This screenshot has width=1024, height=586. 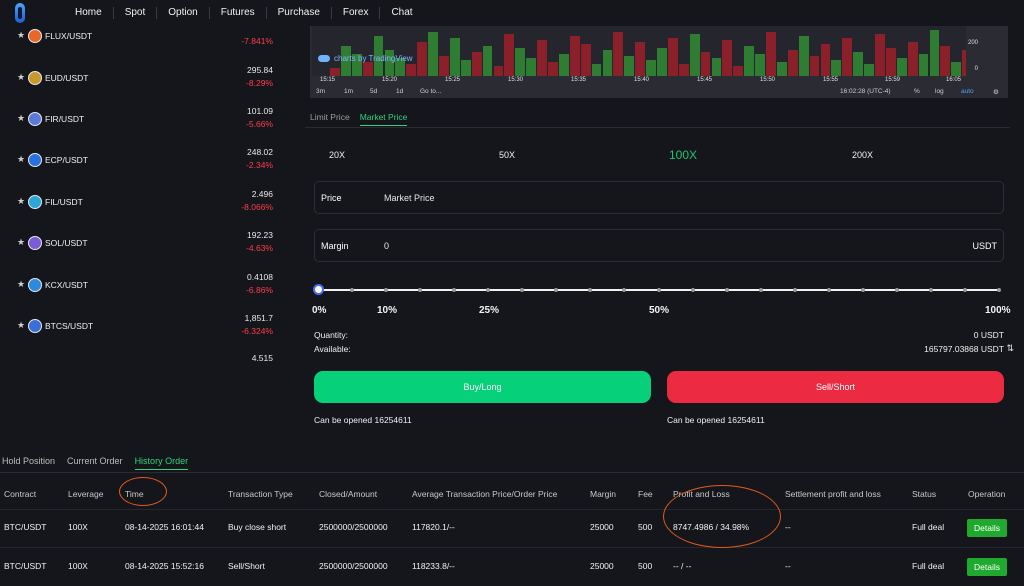 What do you see at coordinates (400, 91) in the screenshot?
I see `interval-1d: 1d` at bounding box center [400, 91].